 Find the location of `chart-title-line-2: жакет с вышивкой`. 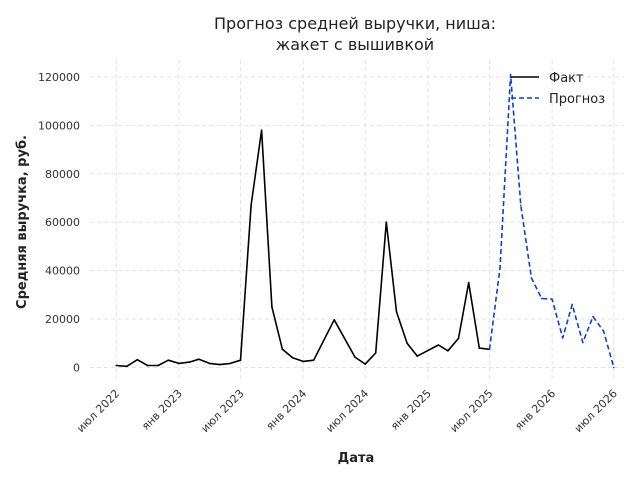

chart-title-line-2: жакет с вышивкой is located at coordinates (355, 44).